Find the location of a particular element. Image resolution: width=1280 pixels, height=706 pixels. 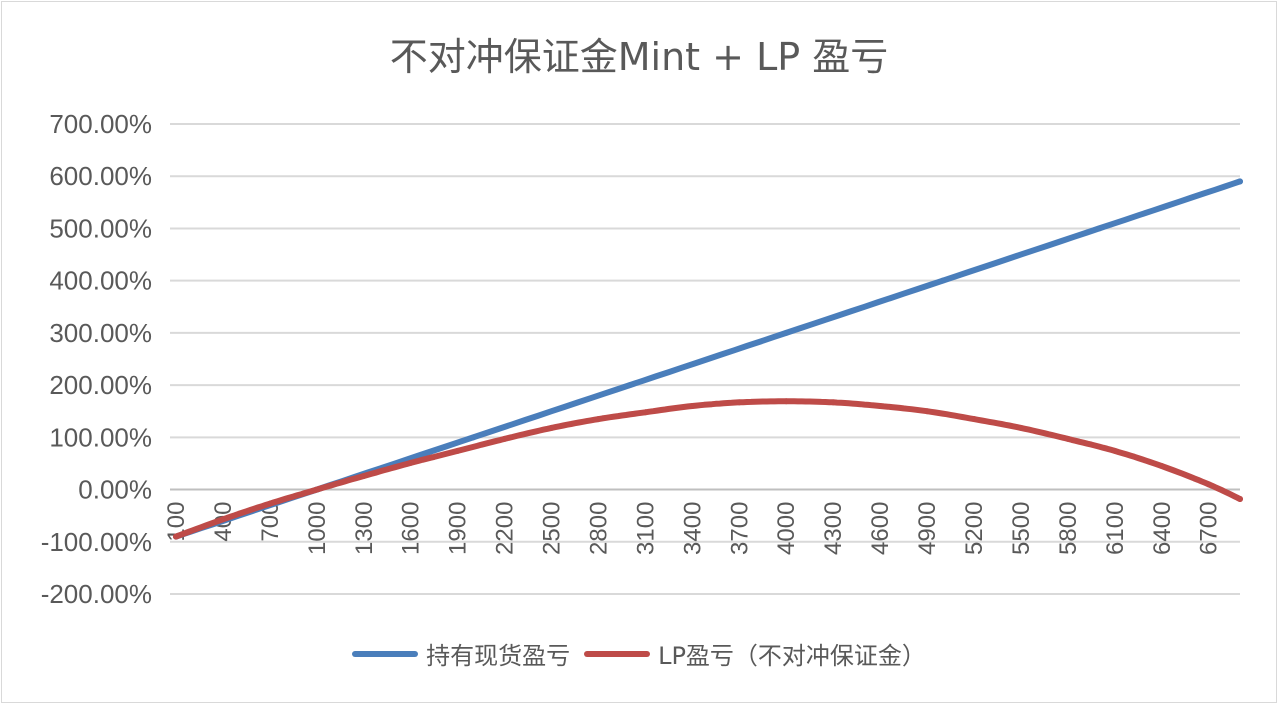

x-tick-label: 3700 is located at coordinates (739, 528).